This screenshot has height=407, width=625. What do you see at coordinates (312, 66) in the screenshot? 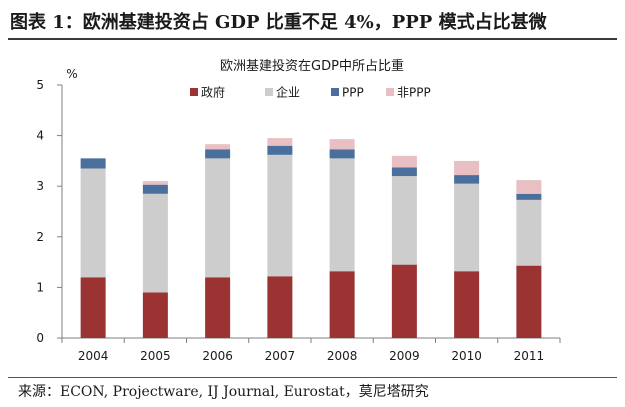
I see `chart-title: 欧洲基建投资在GDP中所占比重` at bounding box center [312, 66].